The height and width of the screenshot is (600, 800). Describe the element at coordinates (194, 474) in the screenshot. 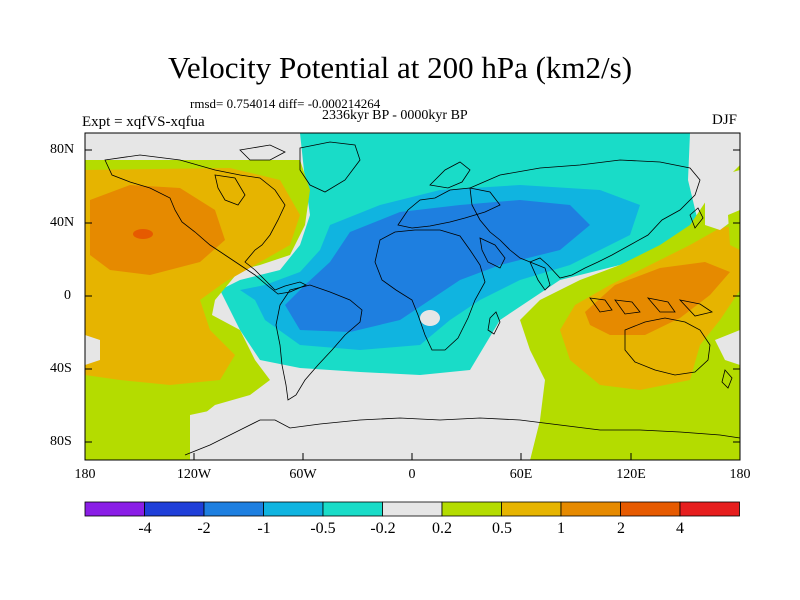

I see `x-tick-label: 120W` at that location.